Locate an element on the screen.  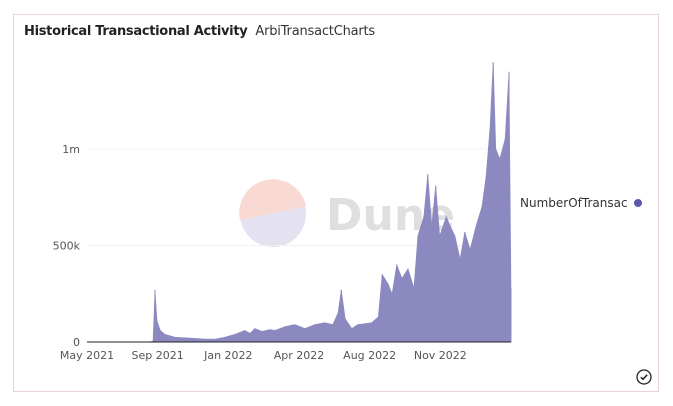
legend-item: NumberOfTransac is located at coordinates (581, 203).